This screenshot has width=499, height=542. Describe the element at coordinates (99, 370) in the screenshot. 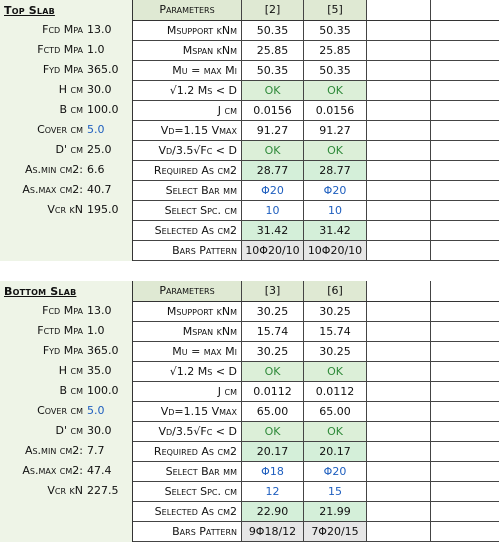

I see `input-value: 35.0` at that location.